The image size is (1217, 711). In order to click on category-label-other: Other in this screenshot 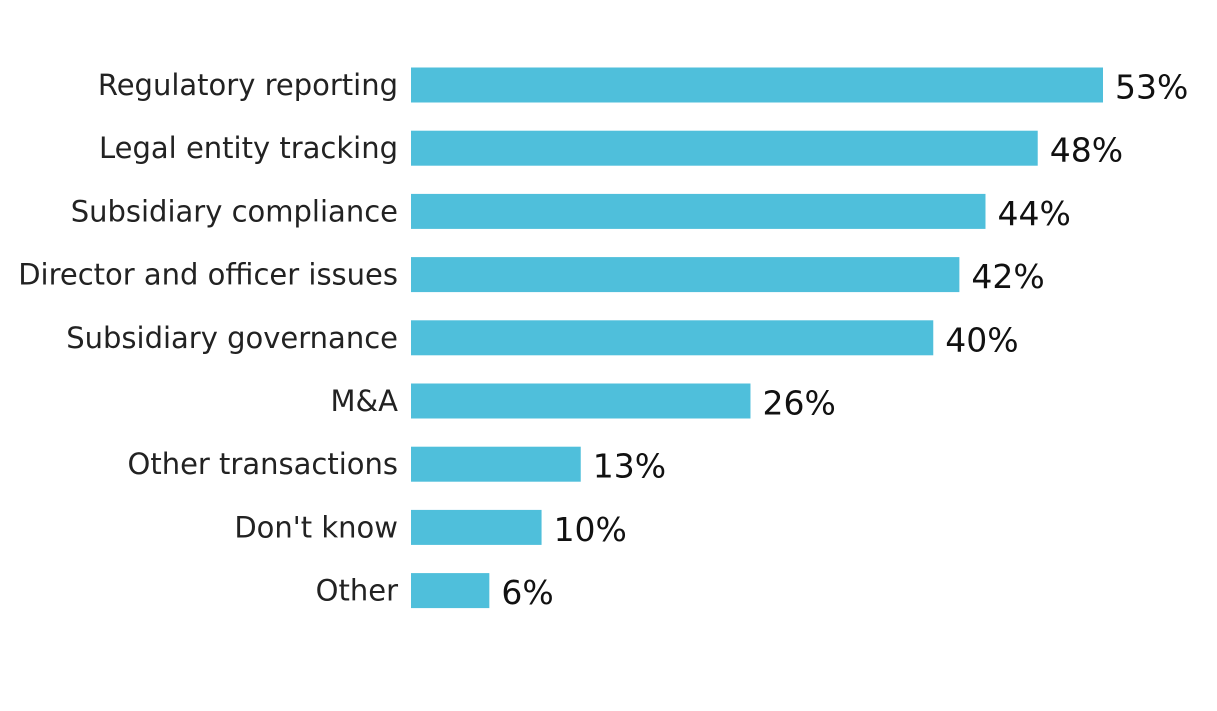, I will do `click(357, 591)`.